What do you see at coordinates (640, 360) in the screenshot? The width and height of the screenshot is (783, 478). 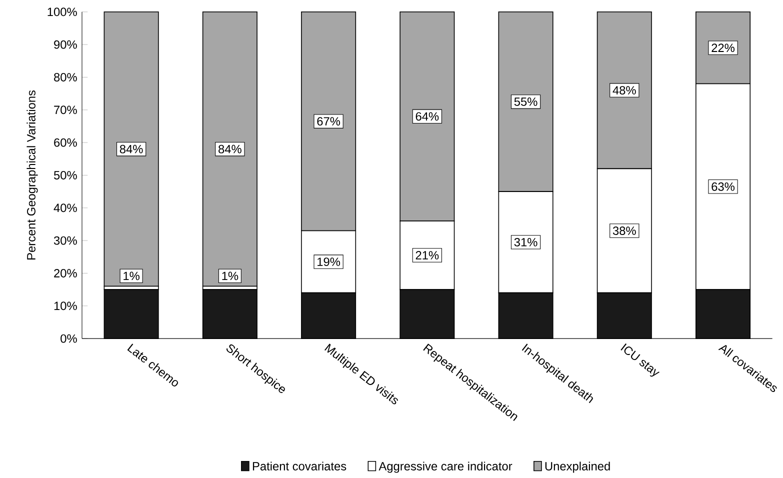 I see `x-tick-label: ICU stay` at bounding box center [640, 360].